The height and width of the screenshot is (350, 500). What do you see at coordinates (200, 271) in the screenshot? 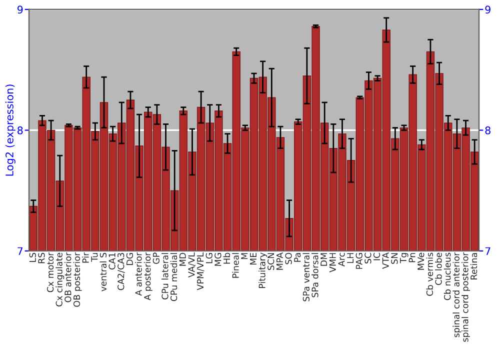
I see `x-tick-label: VPM/VPL` at bounding box center [200, 271].